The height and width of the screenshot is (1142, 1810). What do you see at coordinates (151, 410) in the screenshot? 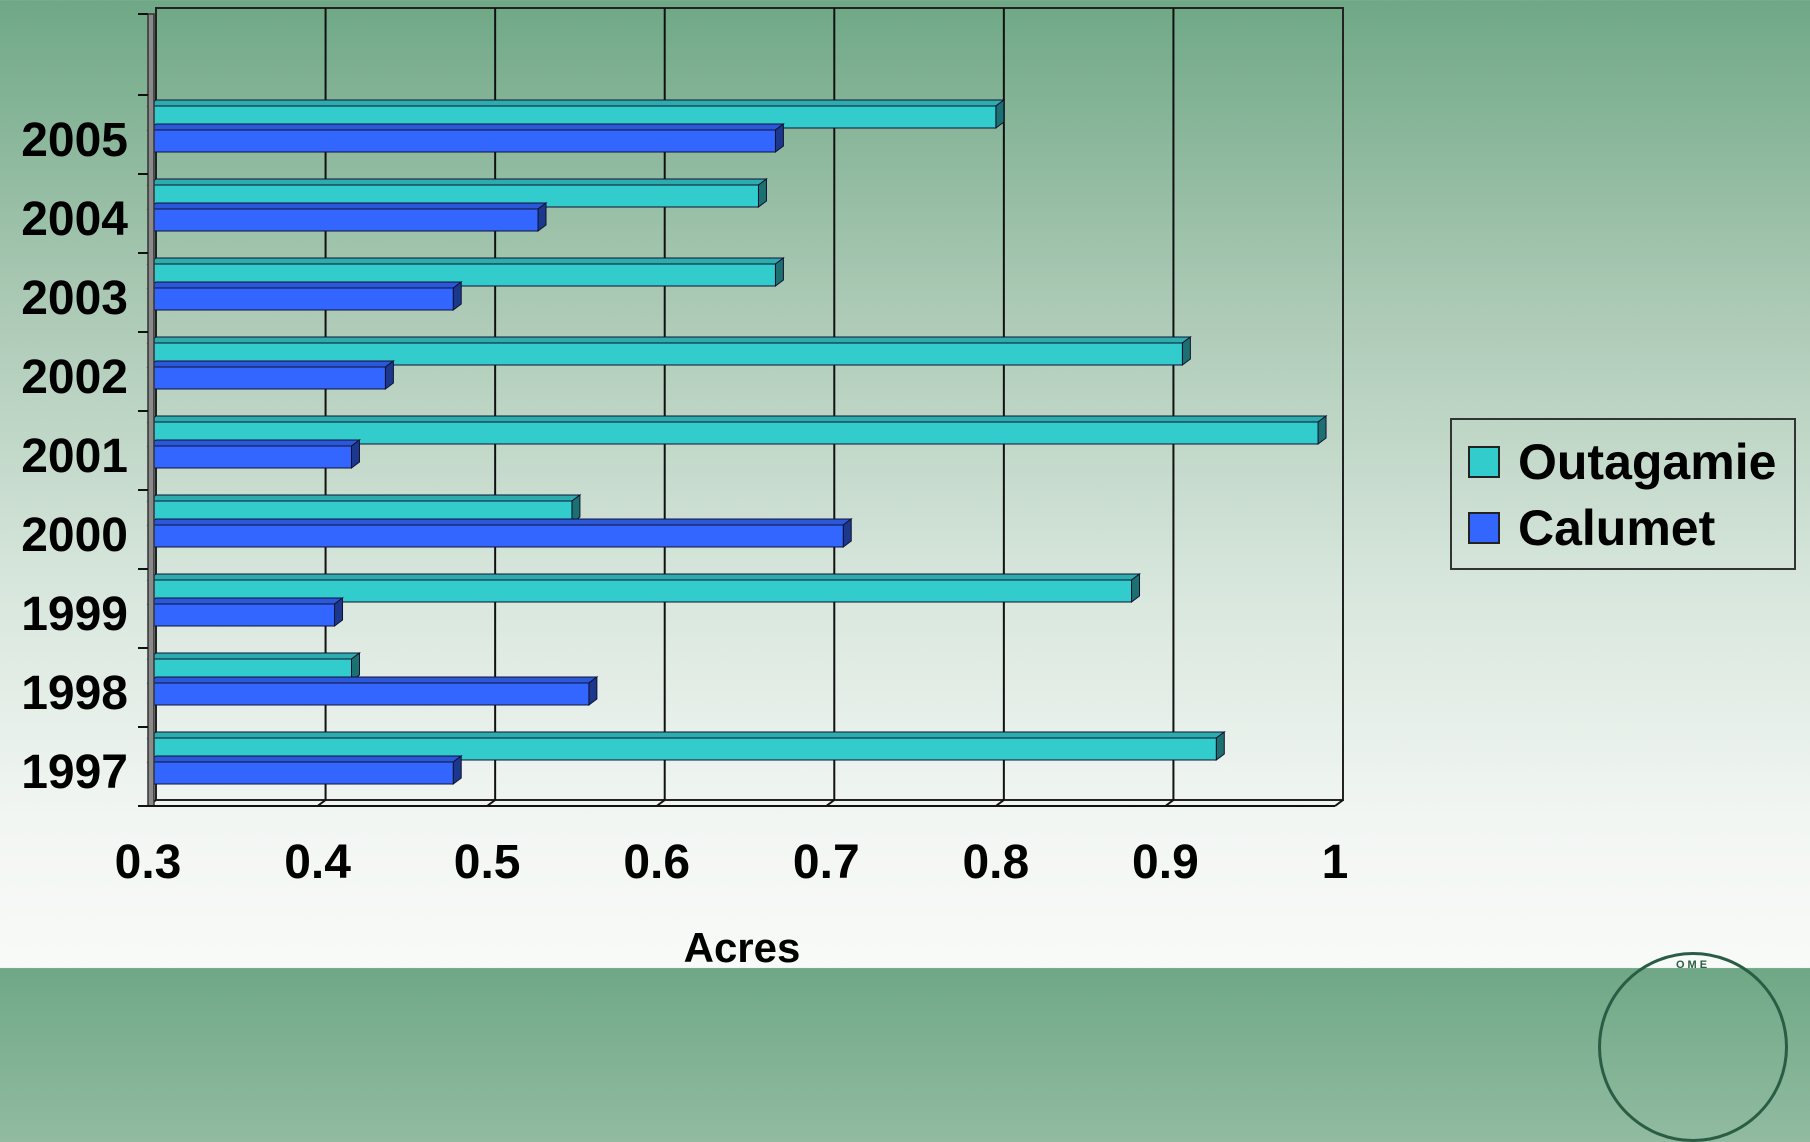
I see `y-axis-wall` at bounding box center [151, 410].